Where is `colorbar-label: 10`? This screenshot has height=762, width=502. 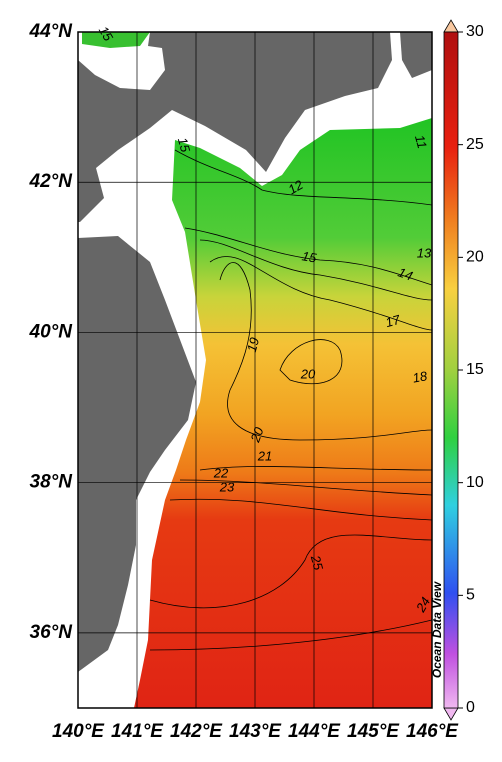 colorbar-label: 10 is located at coordinates (475, 482).